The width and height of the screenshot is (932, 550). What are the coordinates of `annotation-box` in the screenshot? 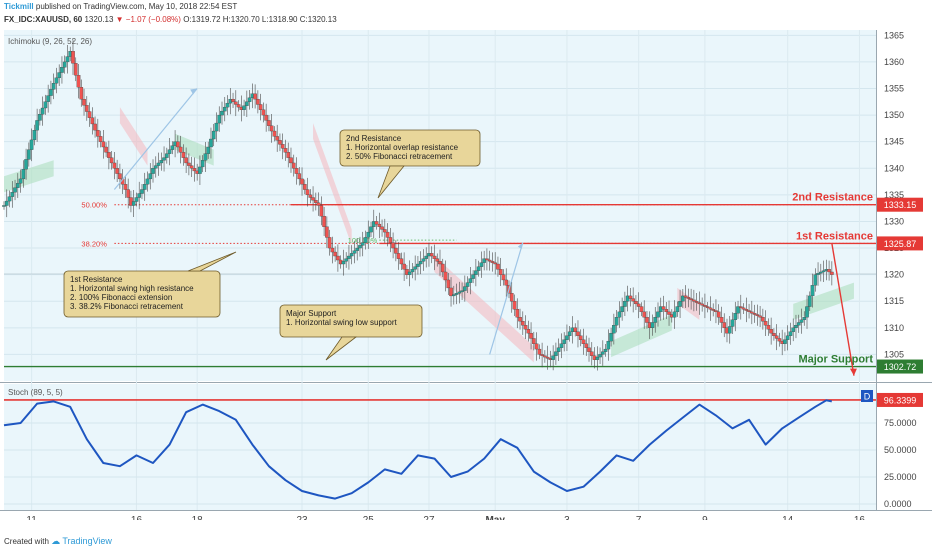 It's located at (410, 148).